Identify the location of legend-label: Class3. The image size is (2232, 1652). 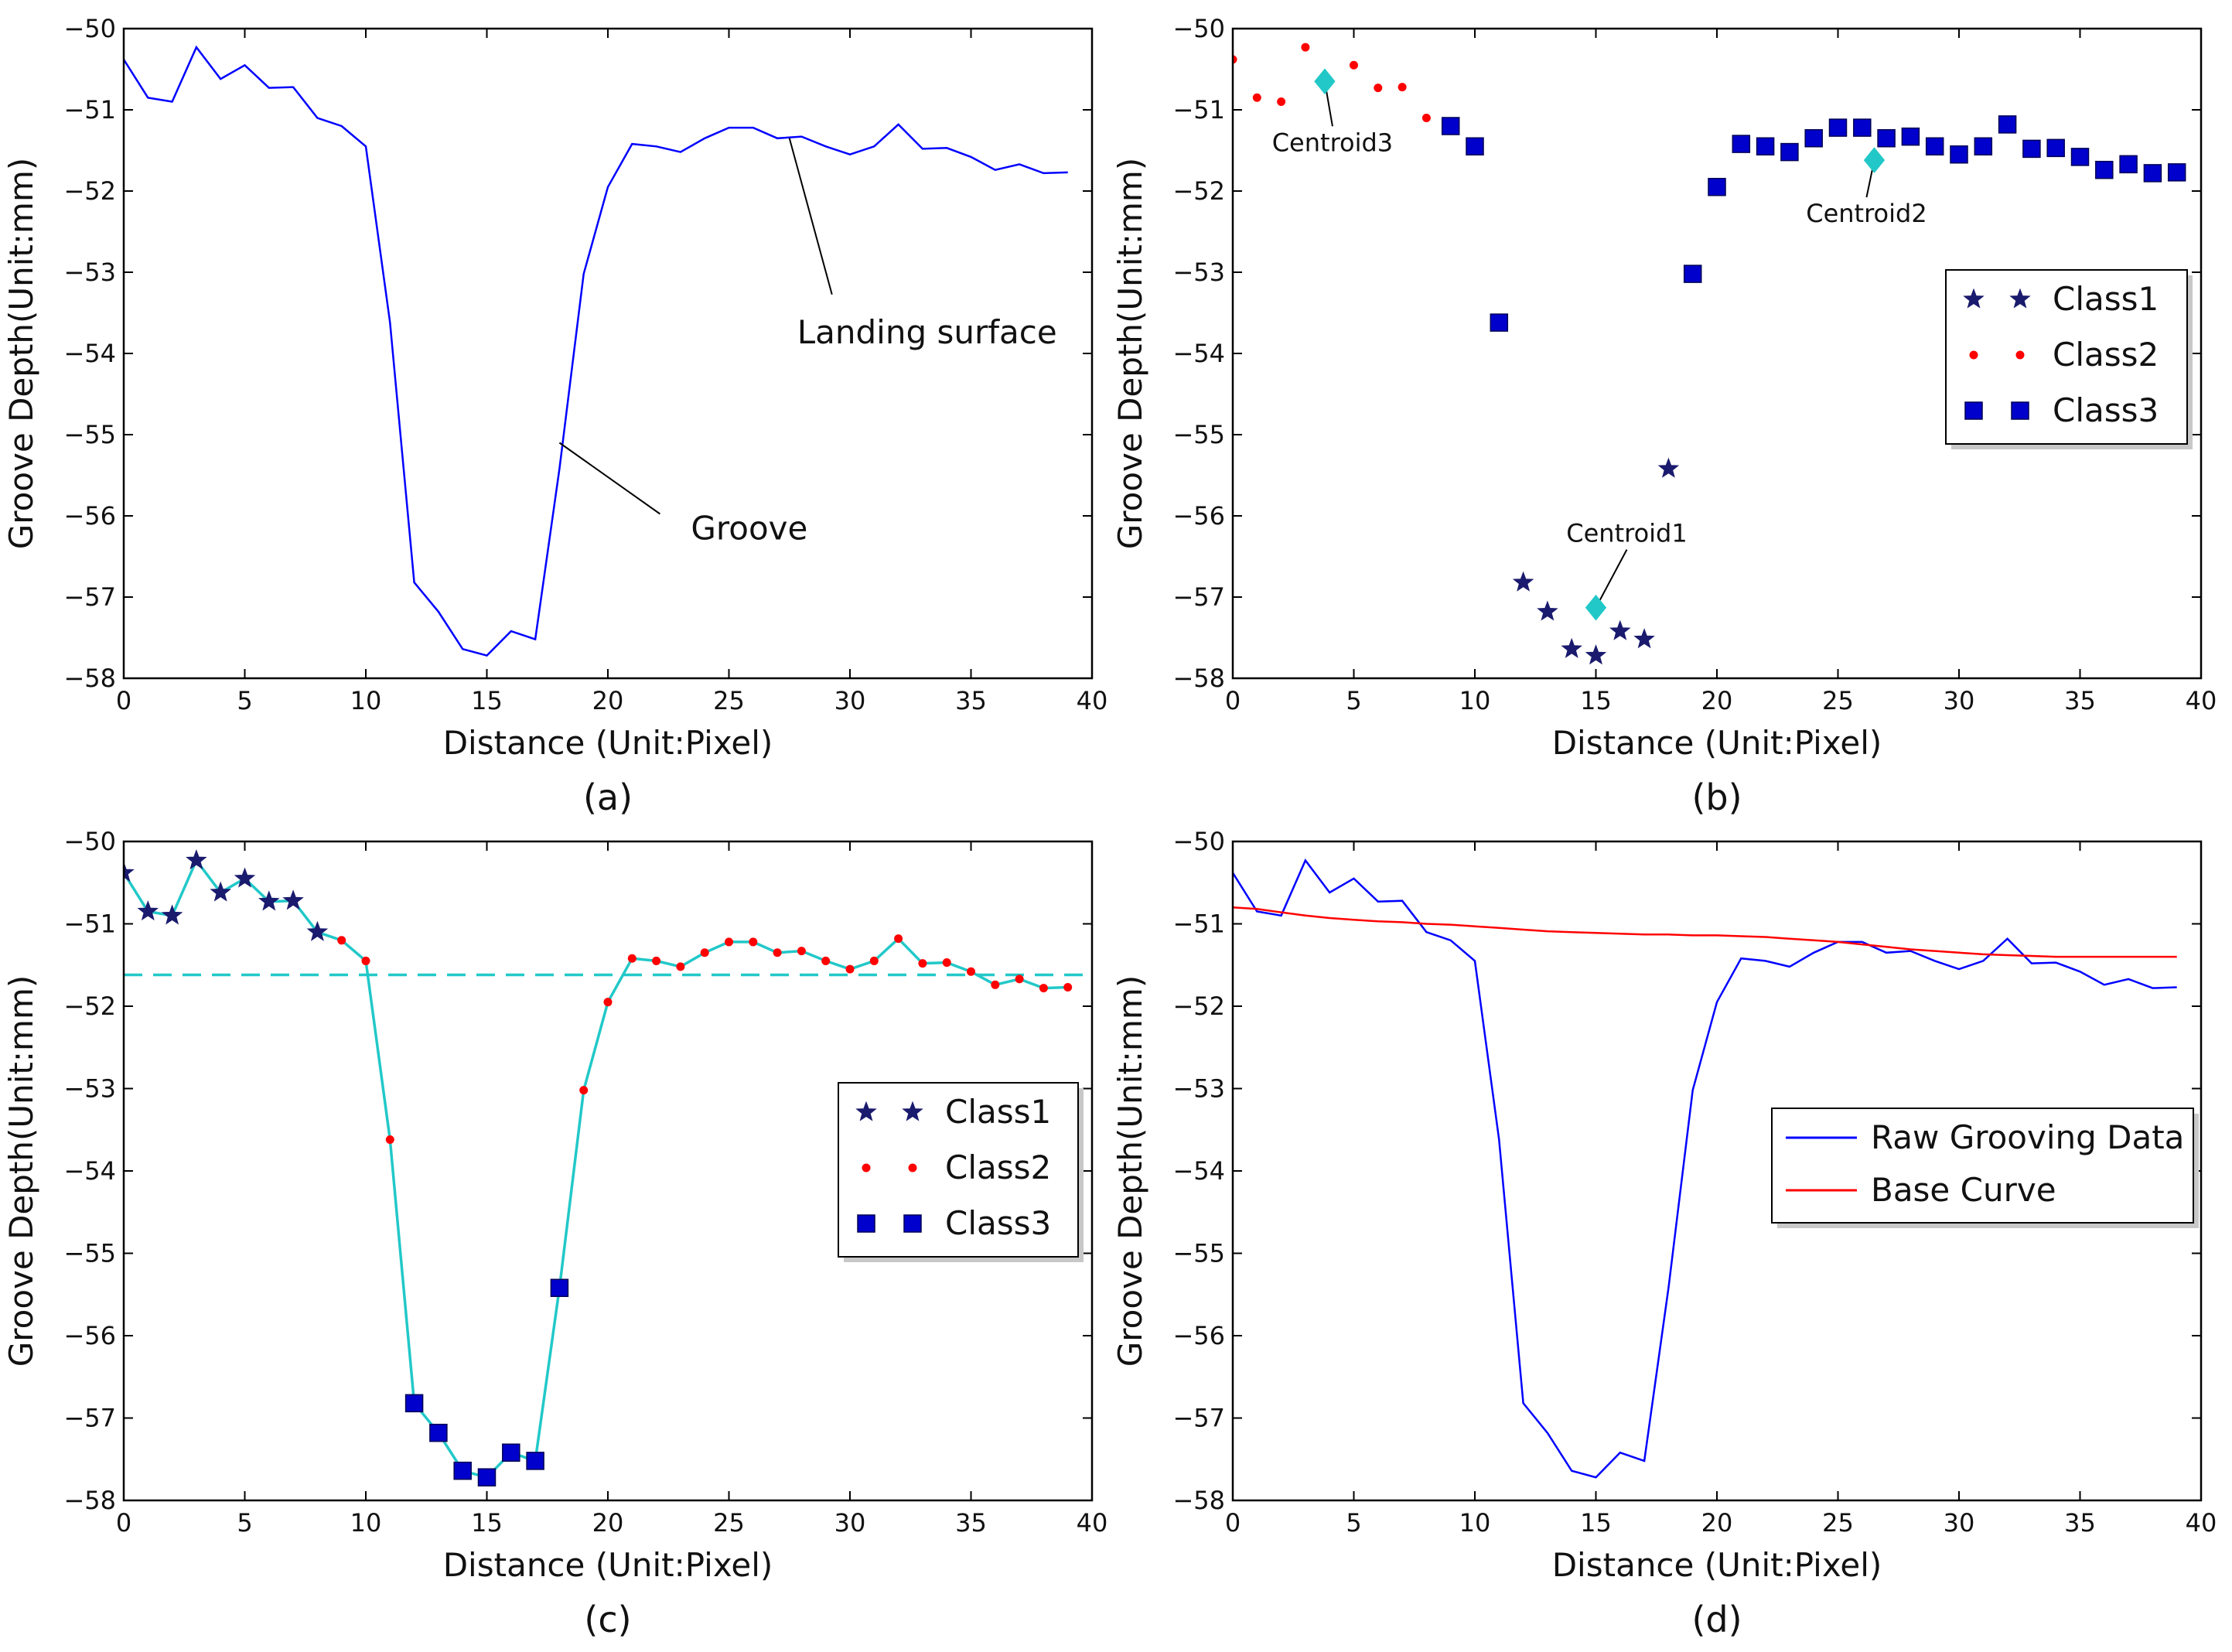
(998, 1223).